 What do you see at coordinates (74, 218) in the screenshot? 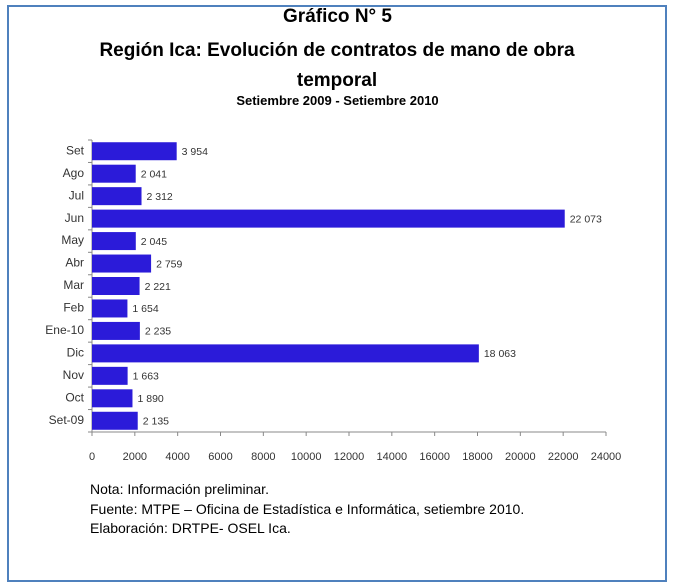
I see `y-tick-label: Jun` at bounding box center [74, 218].